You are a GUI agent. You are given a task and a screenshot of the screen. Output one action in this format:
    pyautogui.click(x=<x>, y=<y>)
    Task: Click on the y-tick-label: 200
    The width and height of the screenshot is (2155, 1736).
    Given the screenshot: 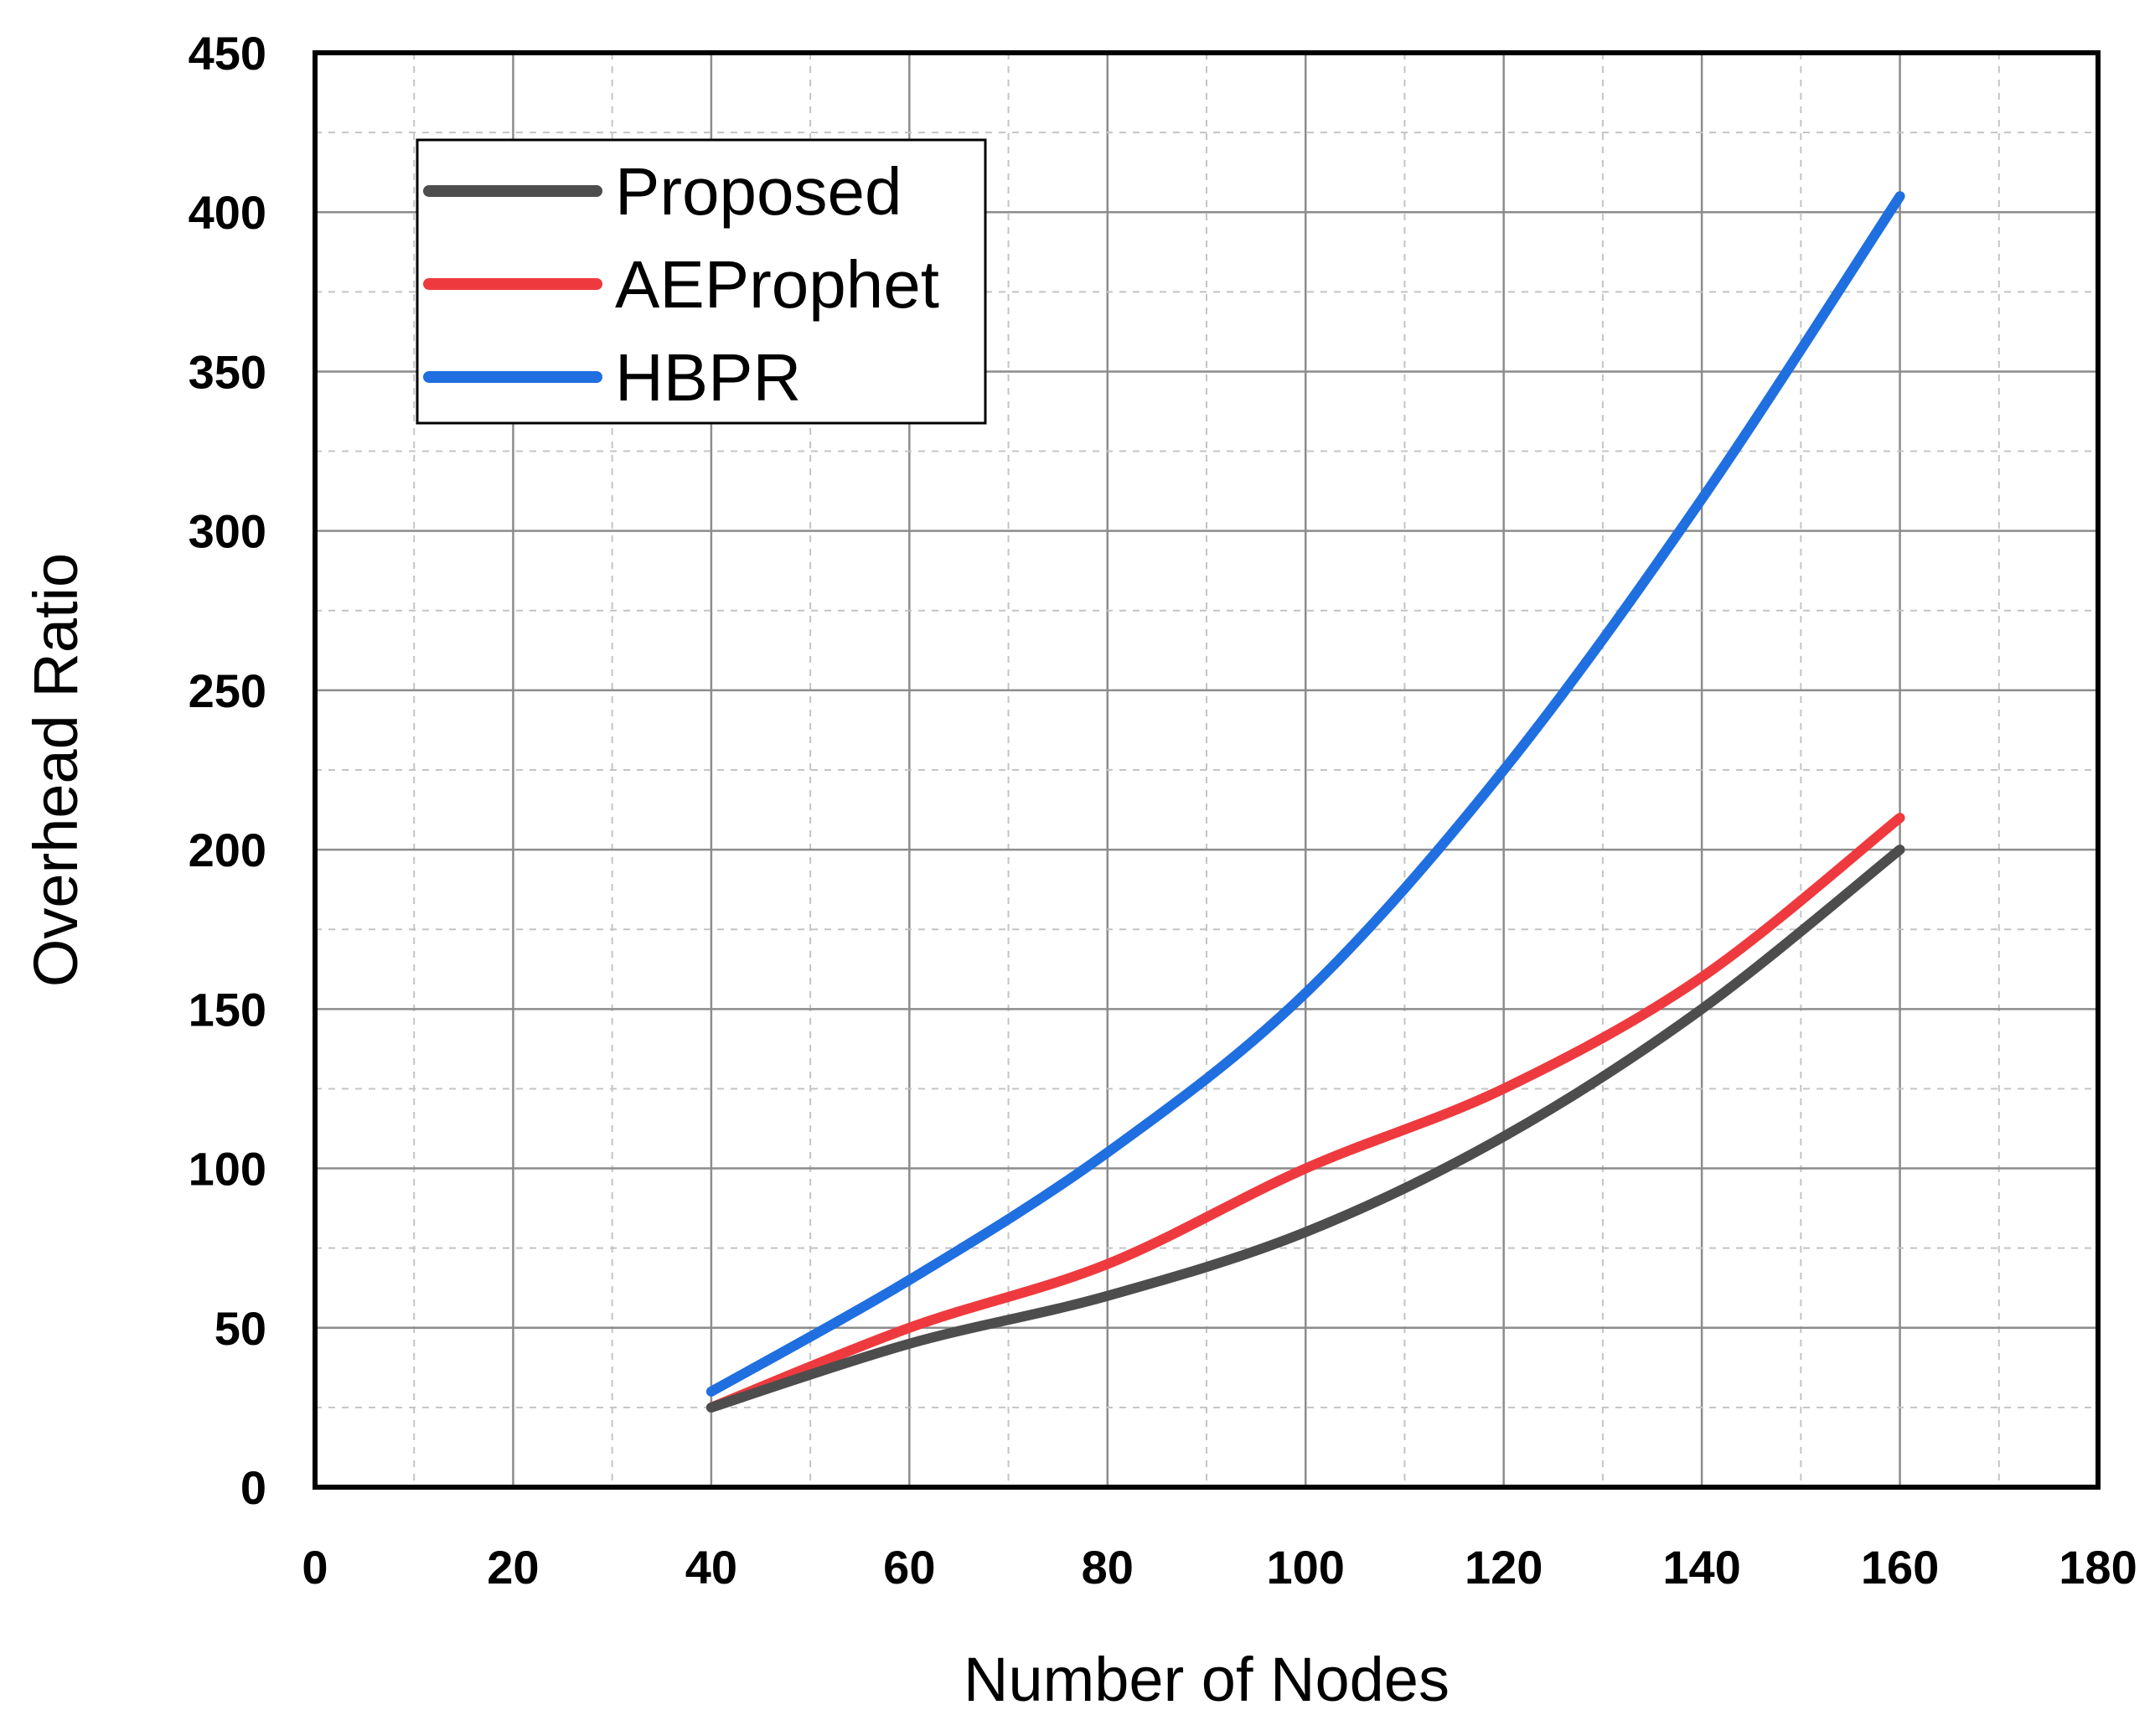 What is the action you would take?
    pyautogui.click(x=227, y=850)
    